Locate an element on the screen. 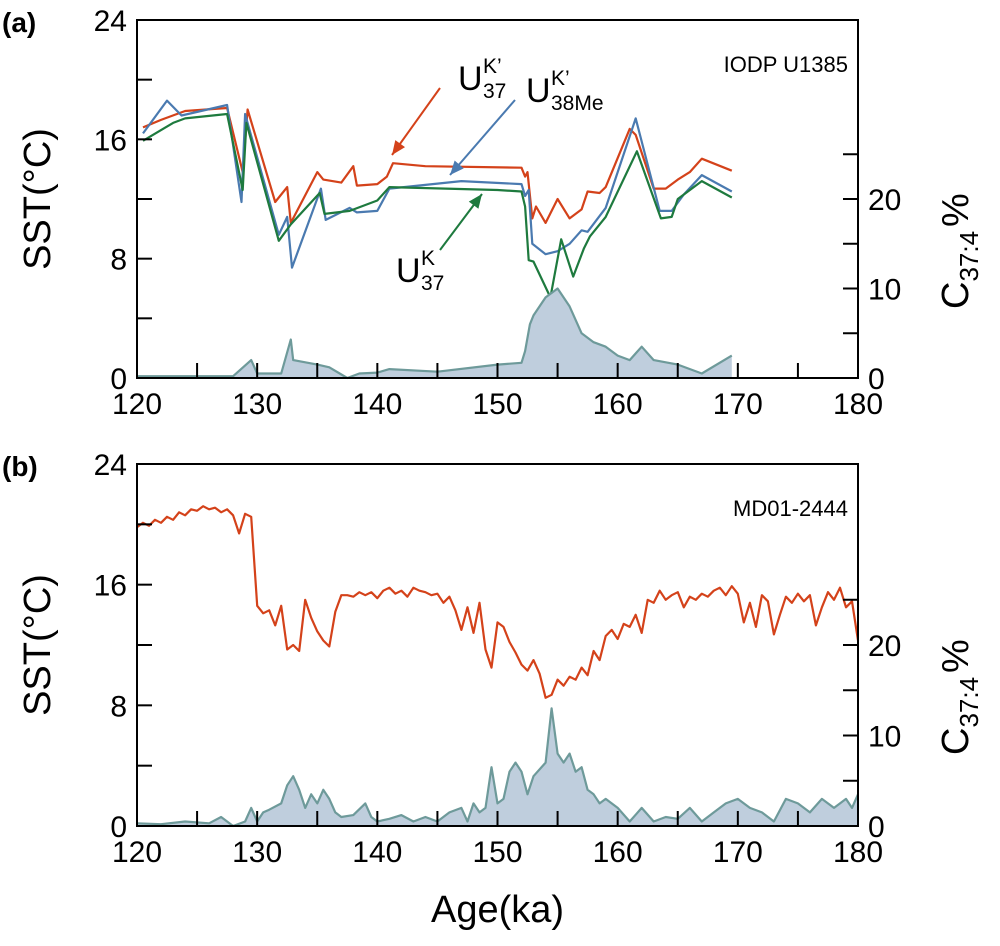 The image size is (1000, 946). series-label-sup: K is located at coordinates (428, 258).